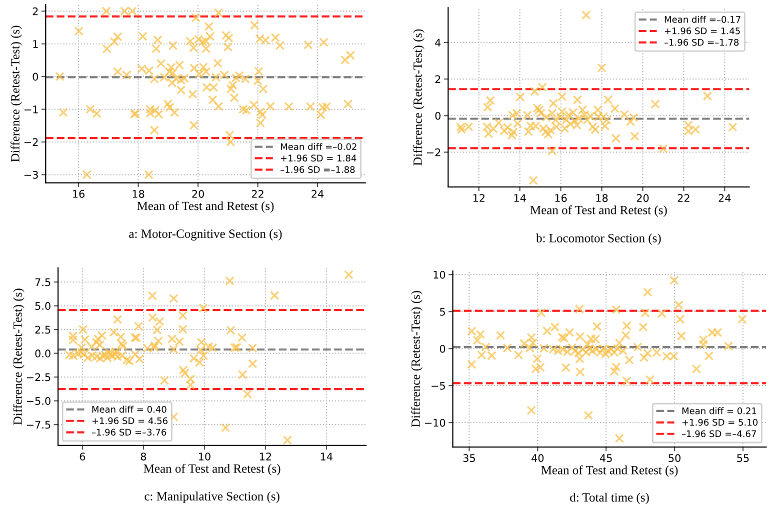 The image size is (774, 515). I want to click on legend-label: +1.96 SD = 1.45, so click(702, 30).